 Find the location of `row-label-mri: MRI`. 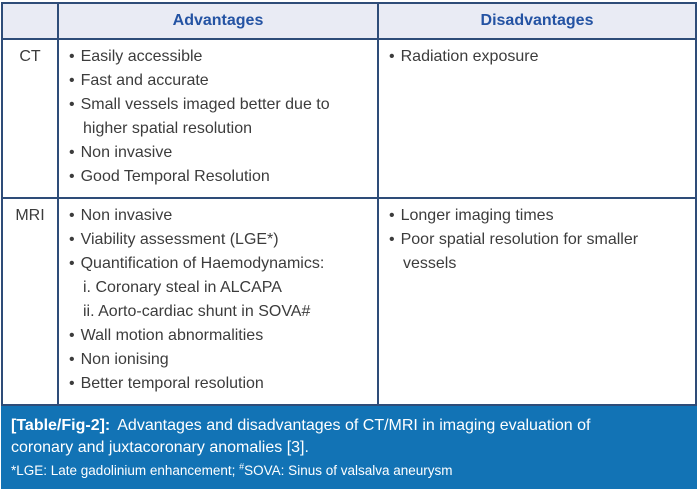

row-label-mri: MRI is located at coordinates (30, 301).